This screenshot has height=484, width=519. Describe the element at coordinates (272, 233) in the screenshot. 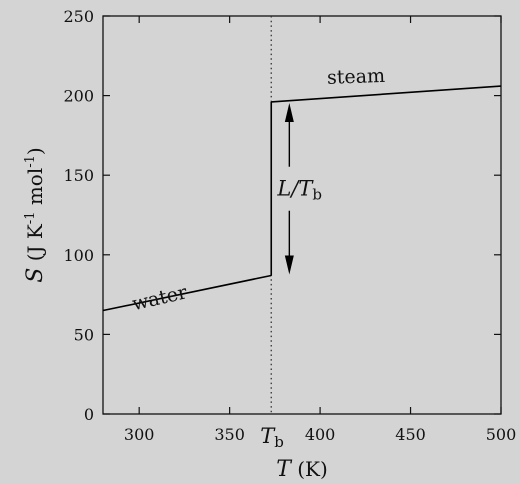

I see `boiling-point-line: Tb` at that location.